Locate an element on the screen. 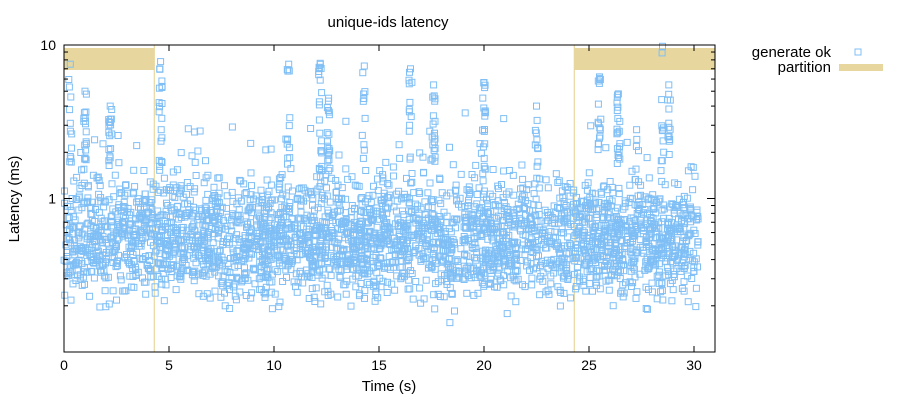  x-tick-label: 20 is located at coordinates (484, 365).